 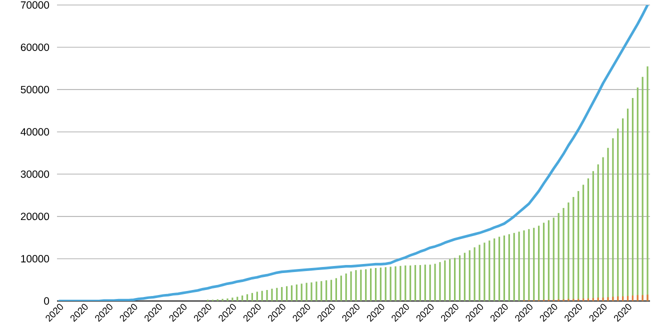 I want to click on y-tick-label: 10000, so click(x=35, y=258).